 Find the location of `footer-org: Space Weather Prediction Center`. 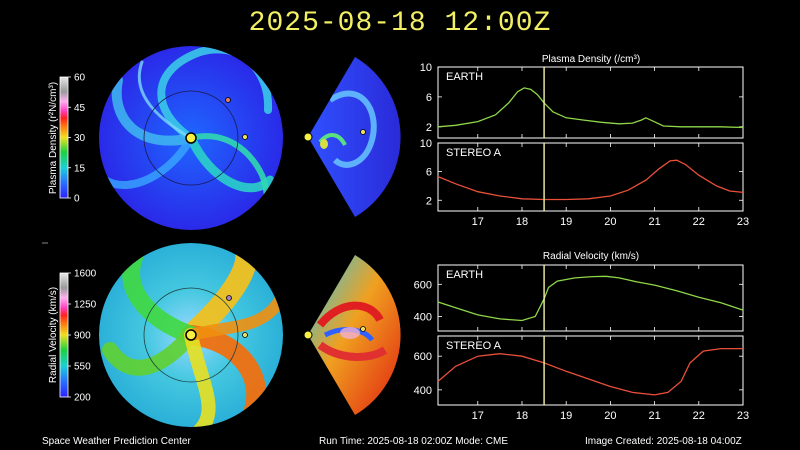

footer-org: Space Weather Prediction Center is located at coordinates (116, 441).